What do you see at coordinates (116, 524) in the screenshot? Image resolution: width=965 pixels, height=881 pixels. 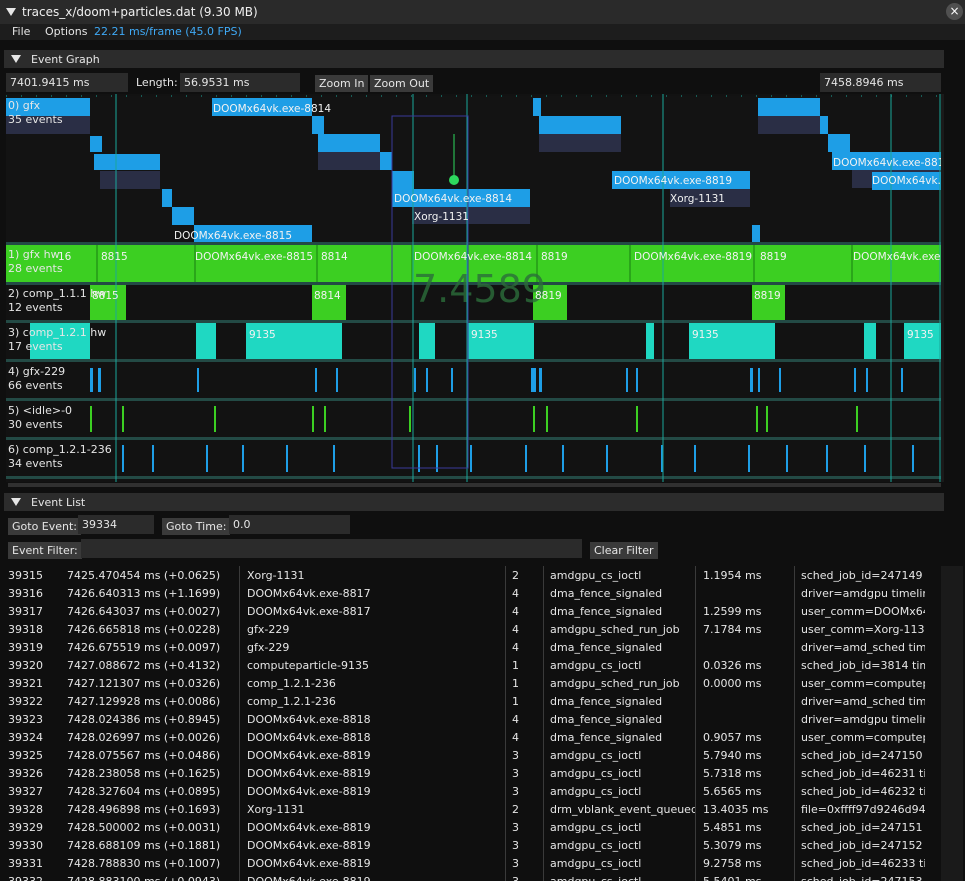 I see `goto-event-input: 39334` at bounding box center [116, 524].